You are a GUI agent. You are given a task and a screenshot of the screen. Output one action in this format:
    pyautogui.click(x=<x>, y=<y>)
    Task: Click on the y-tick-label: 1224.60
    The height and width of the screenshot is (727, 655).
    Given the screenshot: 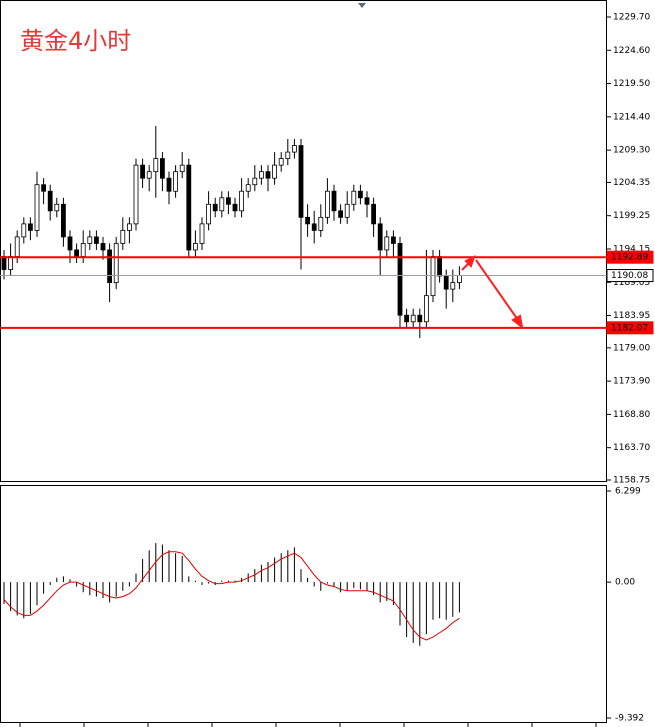 What is the action you would take?
    pyautogui.click(x=631, y=51)
    